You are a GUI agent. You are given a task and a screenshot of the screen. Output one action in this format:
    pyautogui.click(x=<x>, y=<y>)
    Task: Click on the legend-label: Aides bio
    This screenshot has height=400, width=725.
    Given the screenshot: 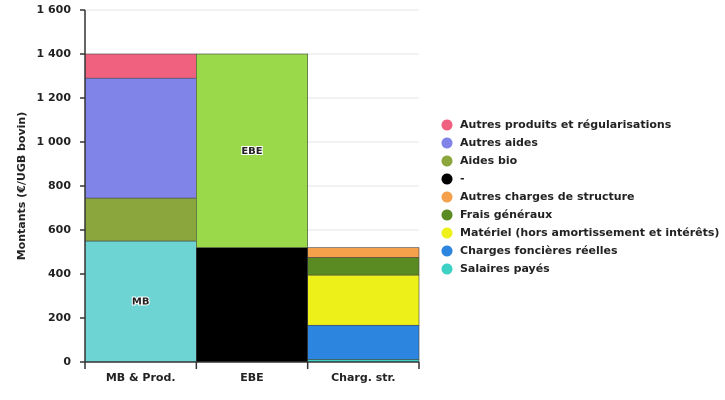 What is the action you would take?
    pyautogui.click(x=489, y=160)
    